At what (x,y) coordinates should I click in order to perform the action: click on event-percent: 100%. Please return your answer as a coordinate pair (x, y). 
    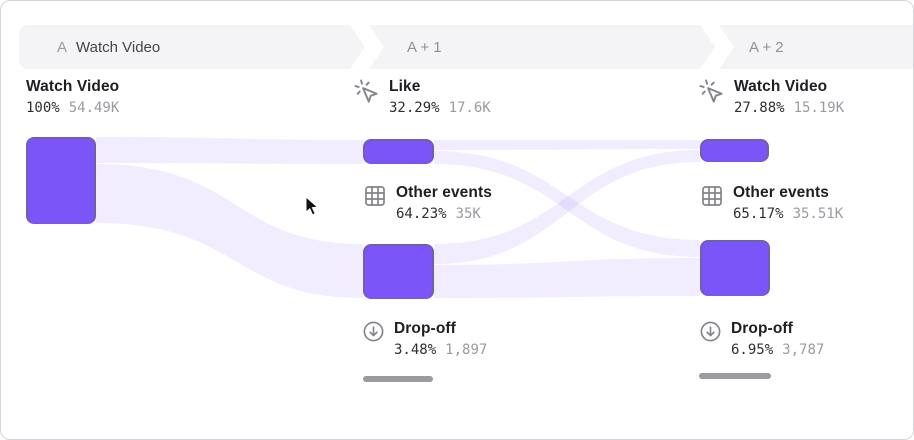
    Looking at the image, I should click on (43, 108).